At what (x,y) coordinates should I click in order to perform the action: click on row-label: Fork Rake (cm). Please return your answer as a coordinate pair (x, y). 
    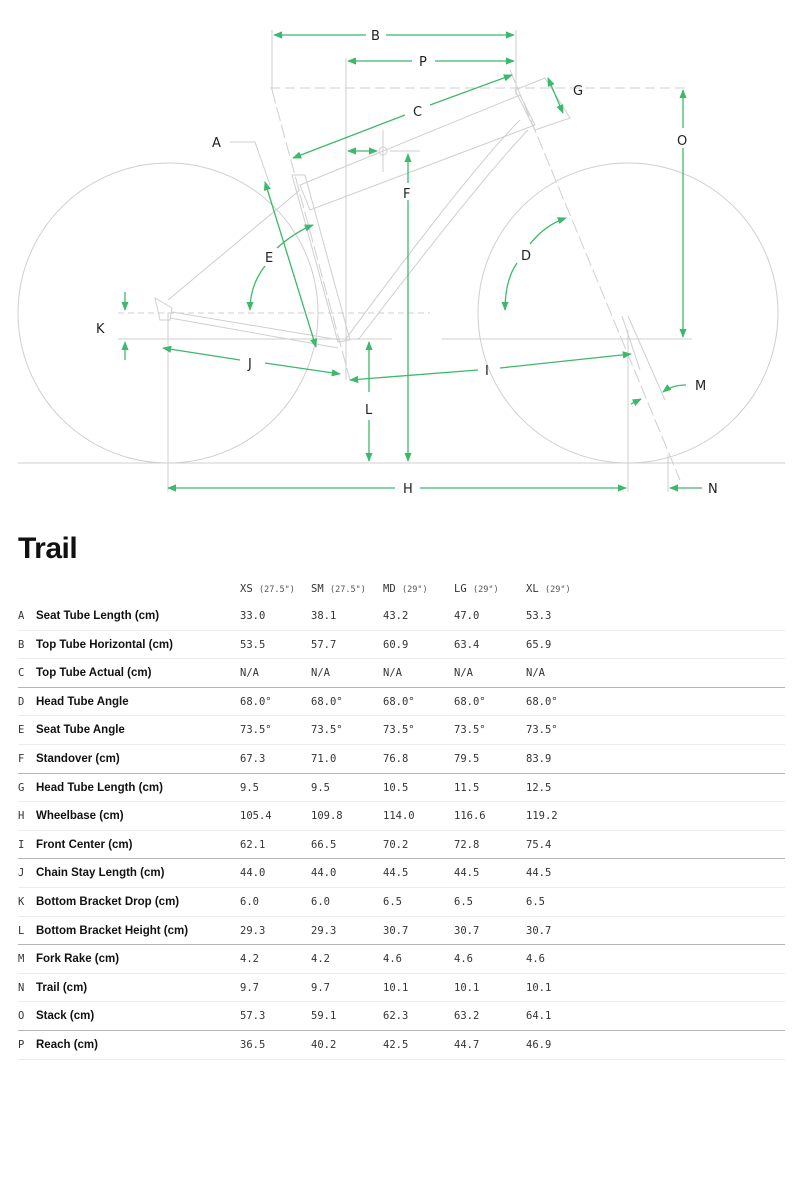
    Looking at the image, I should click on (78, 959).